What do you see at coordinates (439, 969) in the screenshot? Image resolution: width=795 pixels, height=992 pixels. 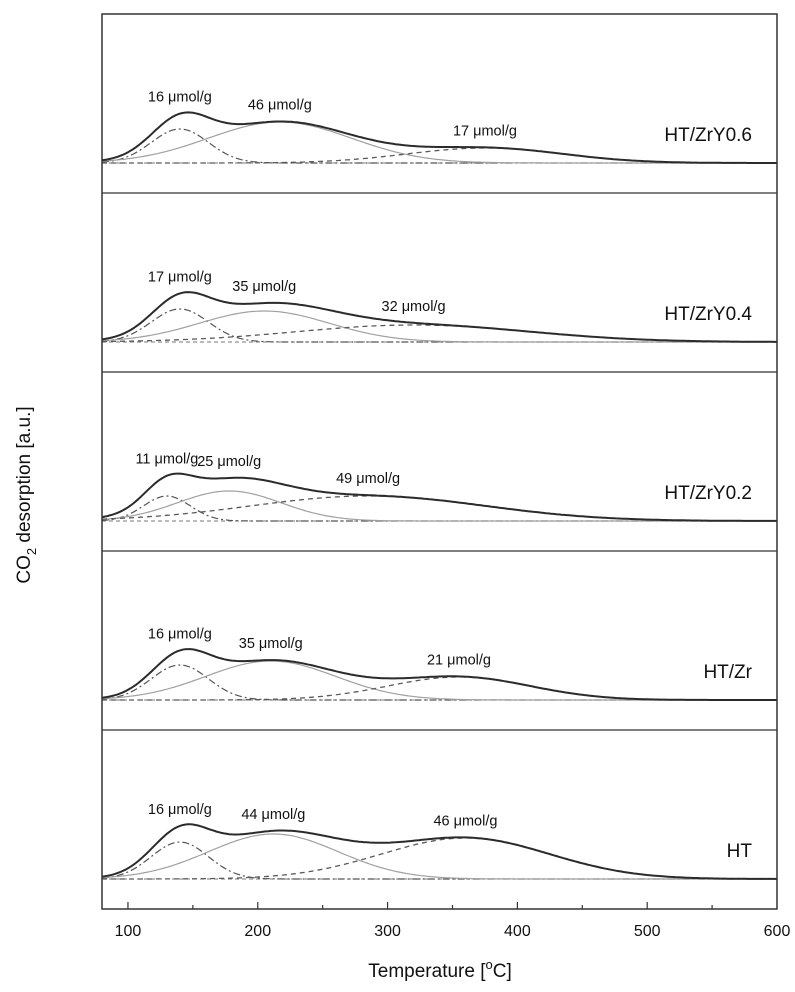 I see `x-axis-title: Temperature [oC]` at bounding box center [439, 969].